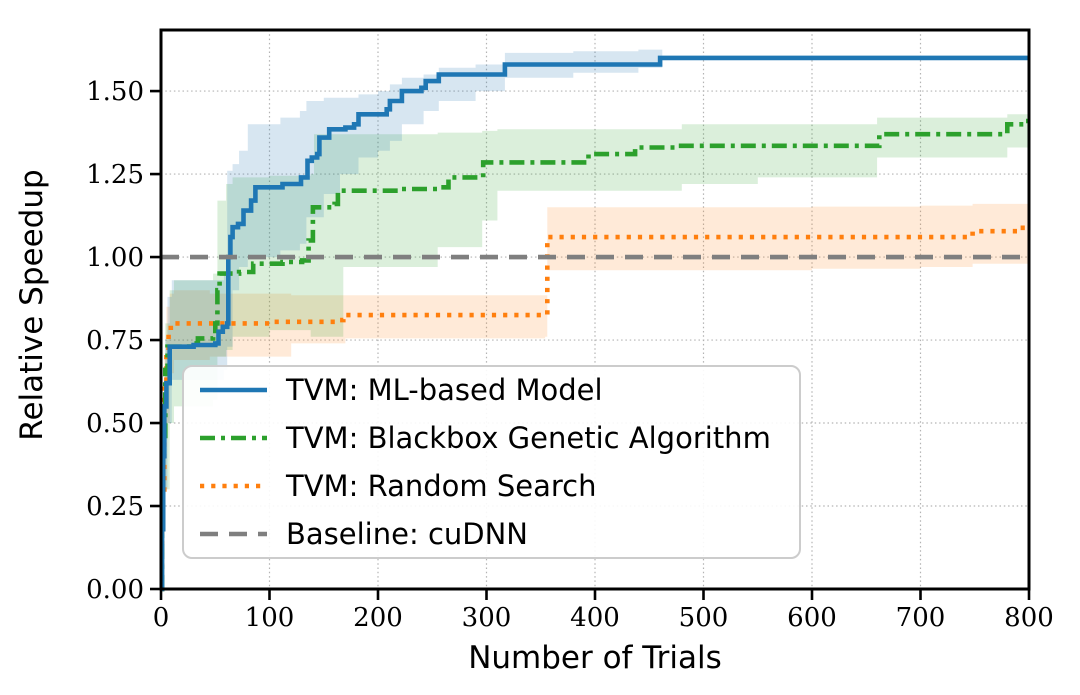 Image resolution: width=1080 pixels, height=695 pixels. What do you see at coordinates (440, 486) in the screenshot?
I see `legend-label-tvm-random-search: TVM: Random Search` at bounding box center [440, 486].